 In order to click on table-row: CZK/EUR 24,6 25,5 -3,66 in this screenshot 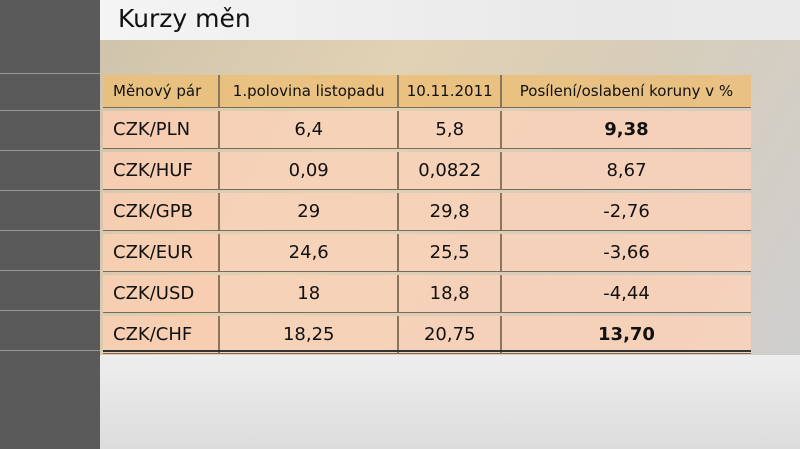, I will do `click(427, 253)`.